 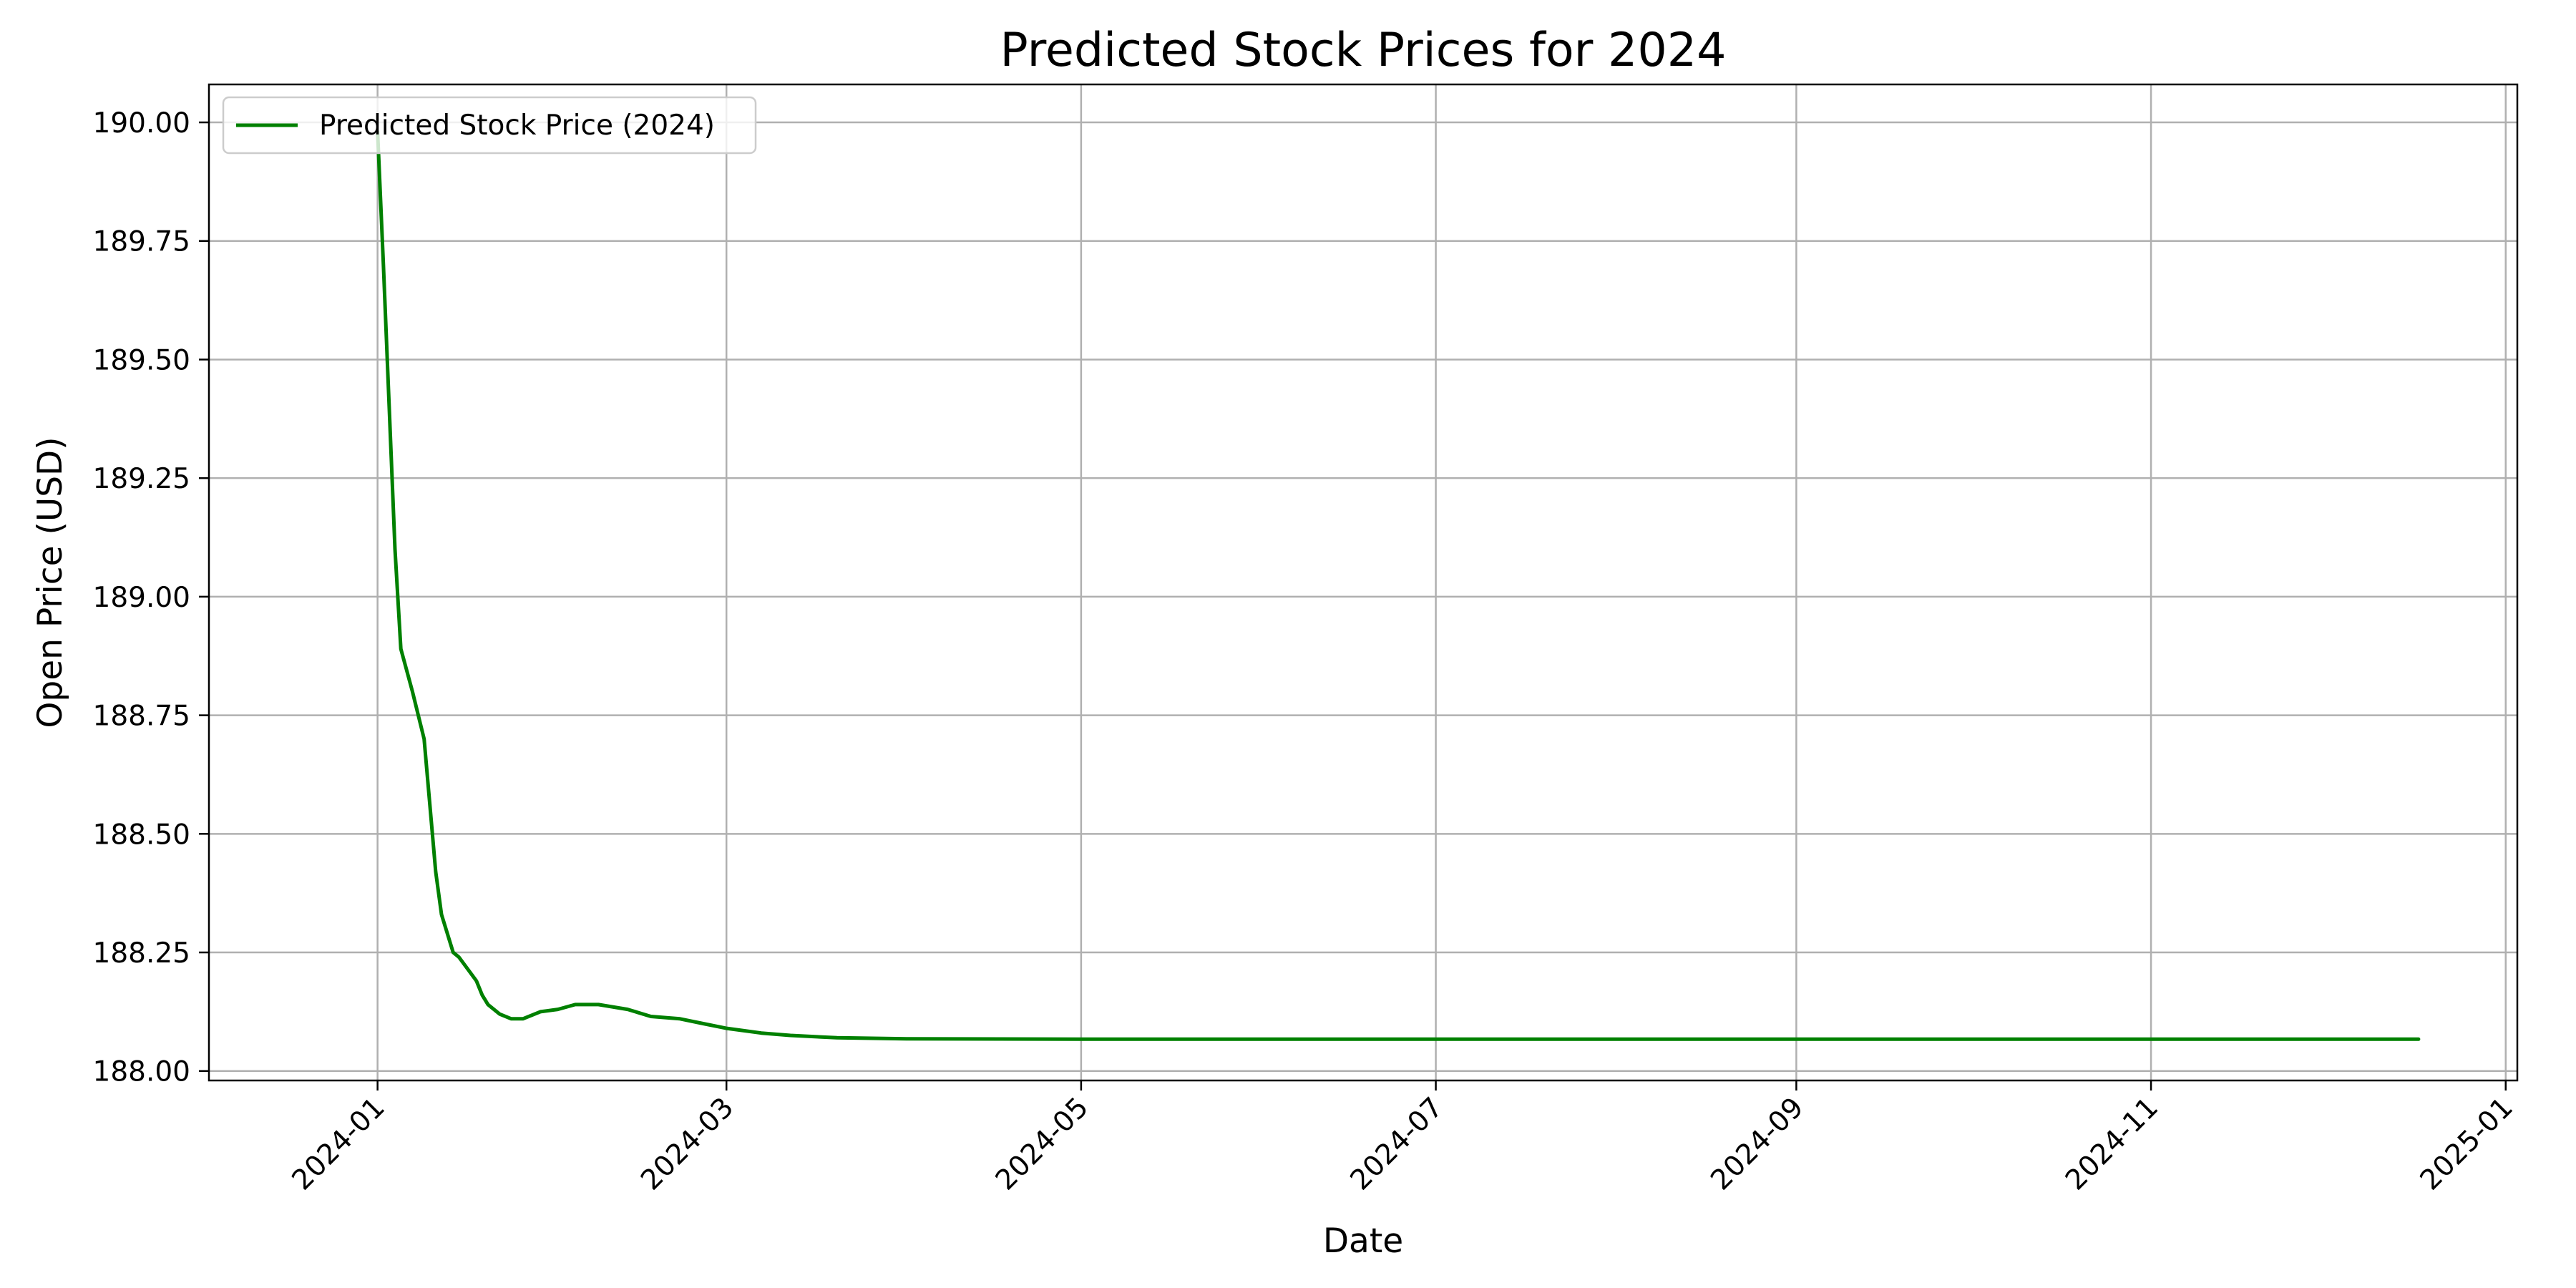 What do you see at coordinates (141, 479) in the screenshot?
I see `y-tick-label: 189.25` at bounding box center [141, 479].